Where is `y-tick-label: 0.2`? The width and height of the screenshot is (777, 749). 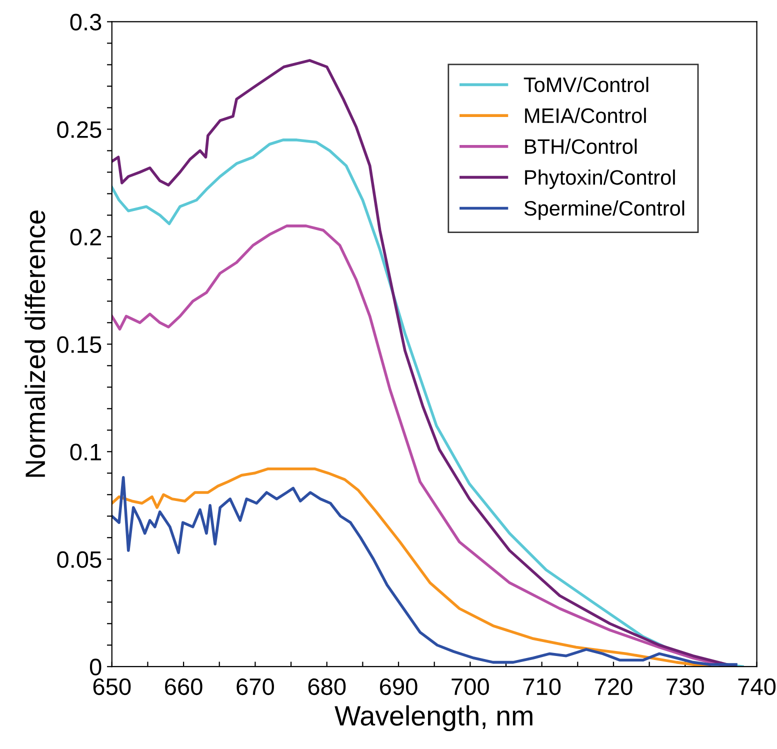
y-tick-label: 0.2 is located at coordinates (85, 237).